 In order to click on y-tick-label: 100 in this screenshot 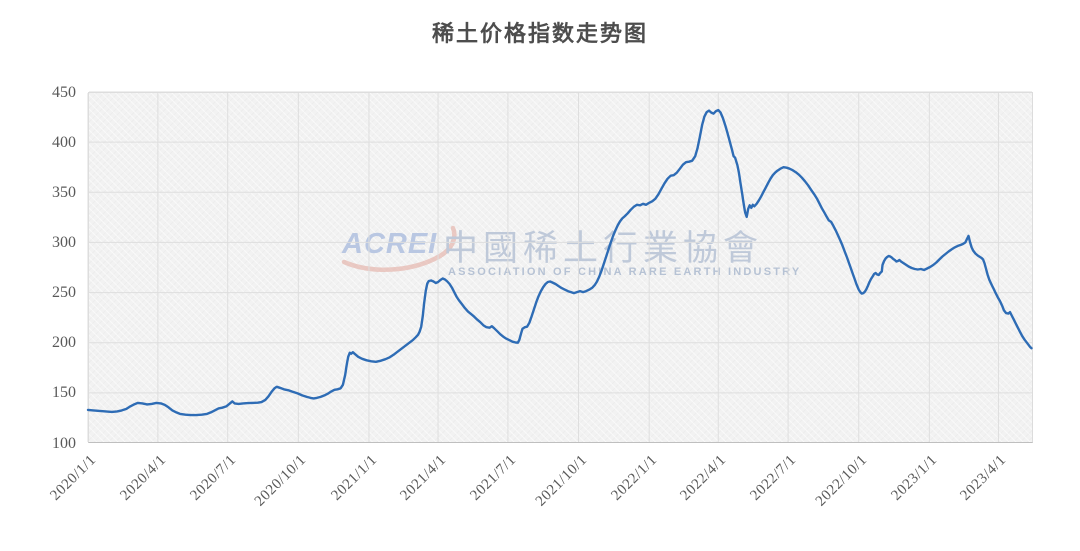, I will do `click(64, 443)`.